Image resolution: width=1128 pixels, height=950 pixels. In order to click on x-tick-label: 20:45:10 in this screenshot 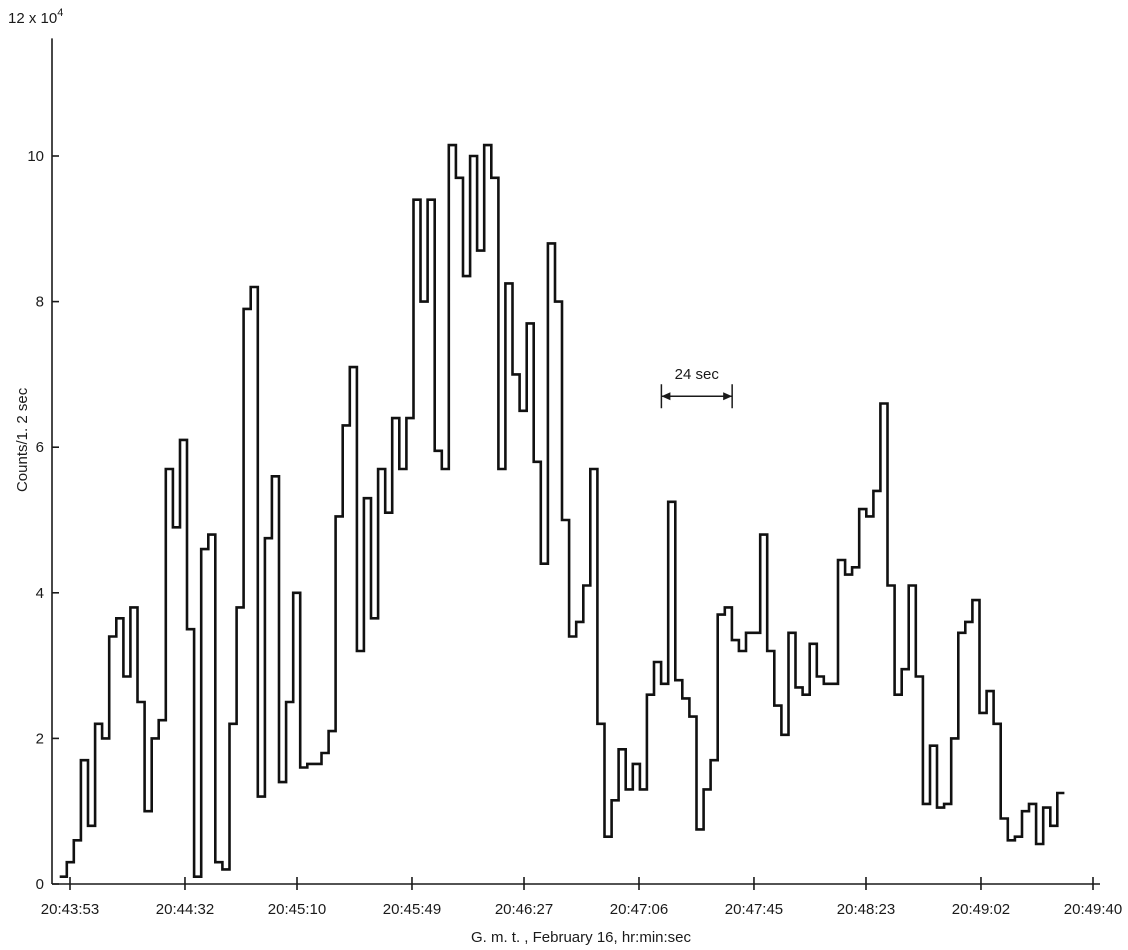, I will do `click(297, 909)`.